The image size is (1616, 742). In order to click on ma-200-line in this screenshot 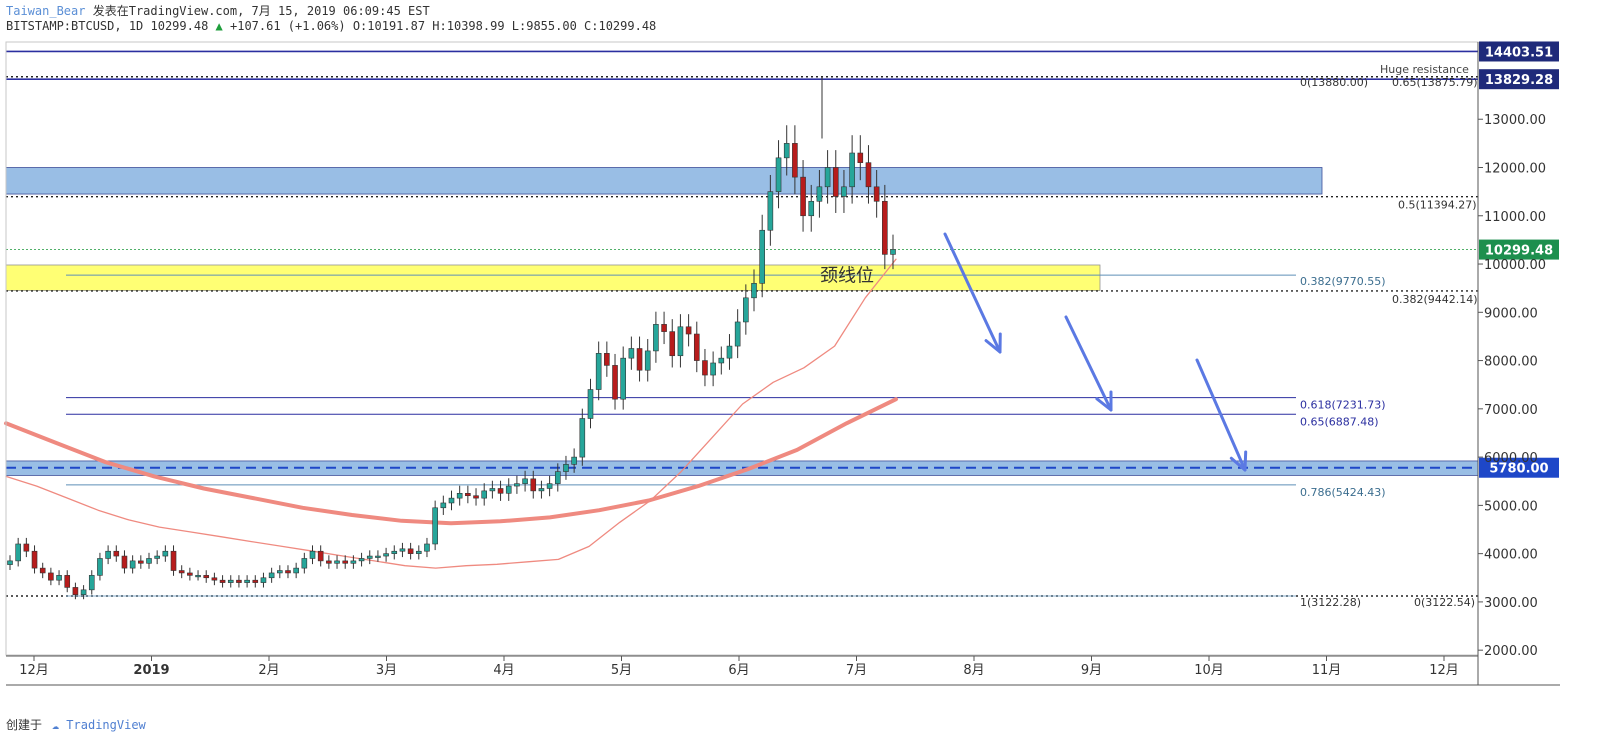, I will do `click(451, 461)`.